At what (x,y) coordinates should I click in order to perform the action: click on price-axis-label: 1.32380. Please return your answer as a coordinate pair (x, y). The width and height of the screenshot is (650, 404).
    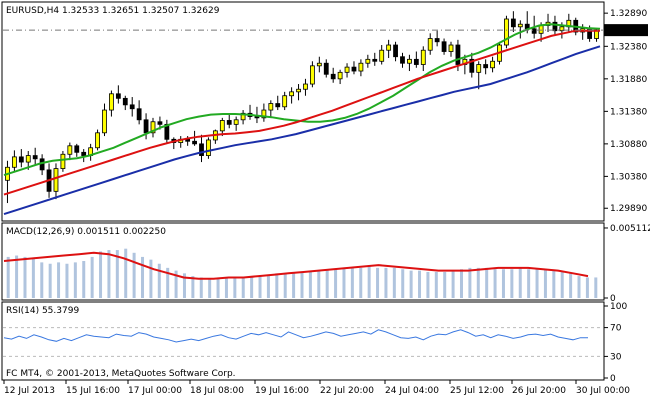
    Looking at the image, I should click on (628, 47).